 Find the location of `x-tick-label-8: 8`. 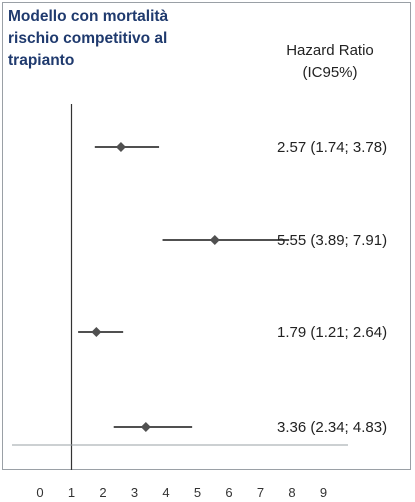

x-tick-label-8: 8 is located at coordinates (291, 492).